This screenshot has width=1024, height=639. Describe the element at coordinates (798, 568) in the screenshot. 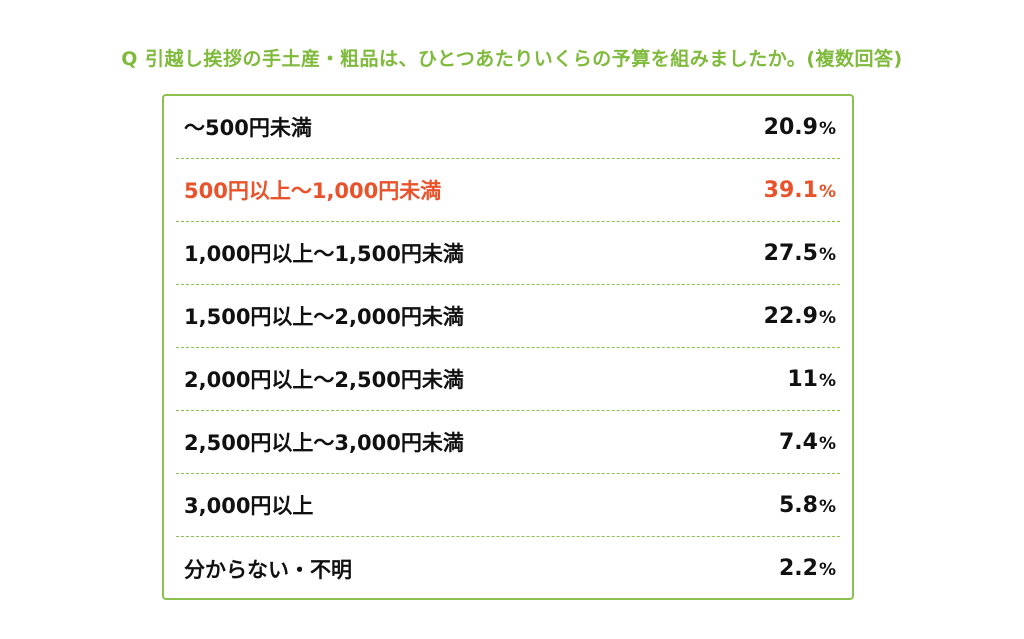

I see `value-number: 2.2` at that location.